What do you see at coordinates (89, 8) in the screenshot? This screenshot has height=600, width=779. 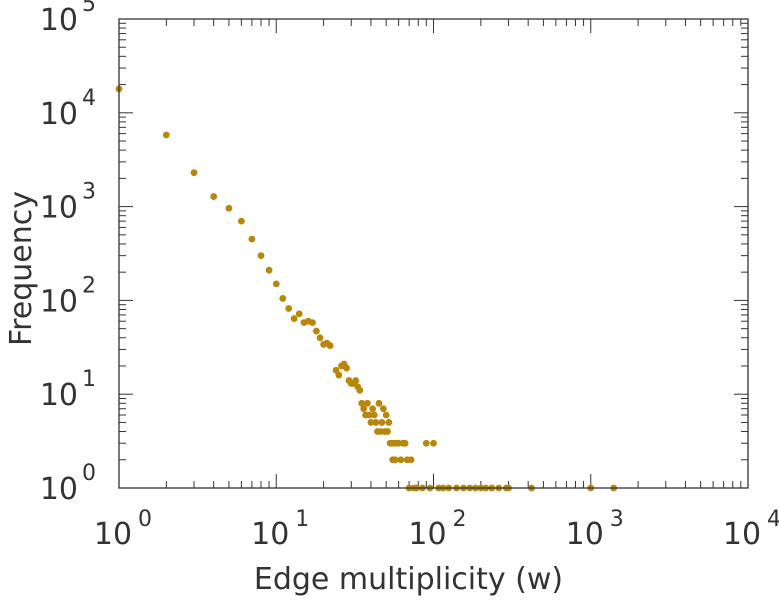 I see `y-tick-label-exponent: 5` at bounding box center [89, 8].